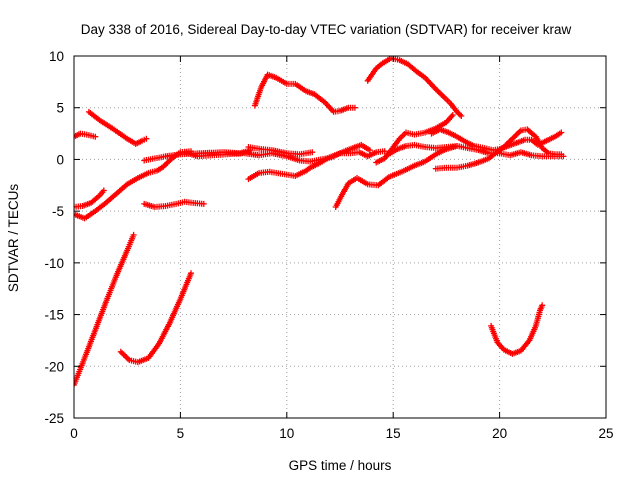 This screenshot has height=480, width=640. Describe the element at coordinates (54, 263) in the screenshot. I see `y-tick-label: -10` at that location.